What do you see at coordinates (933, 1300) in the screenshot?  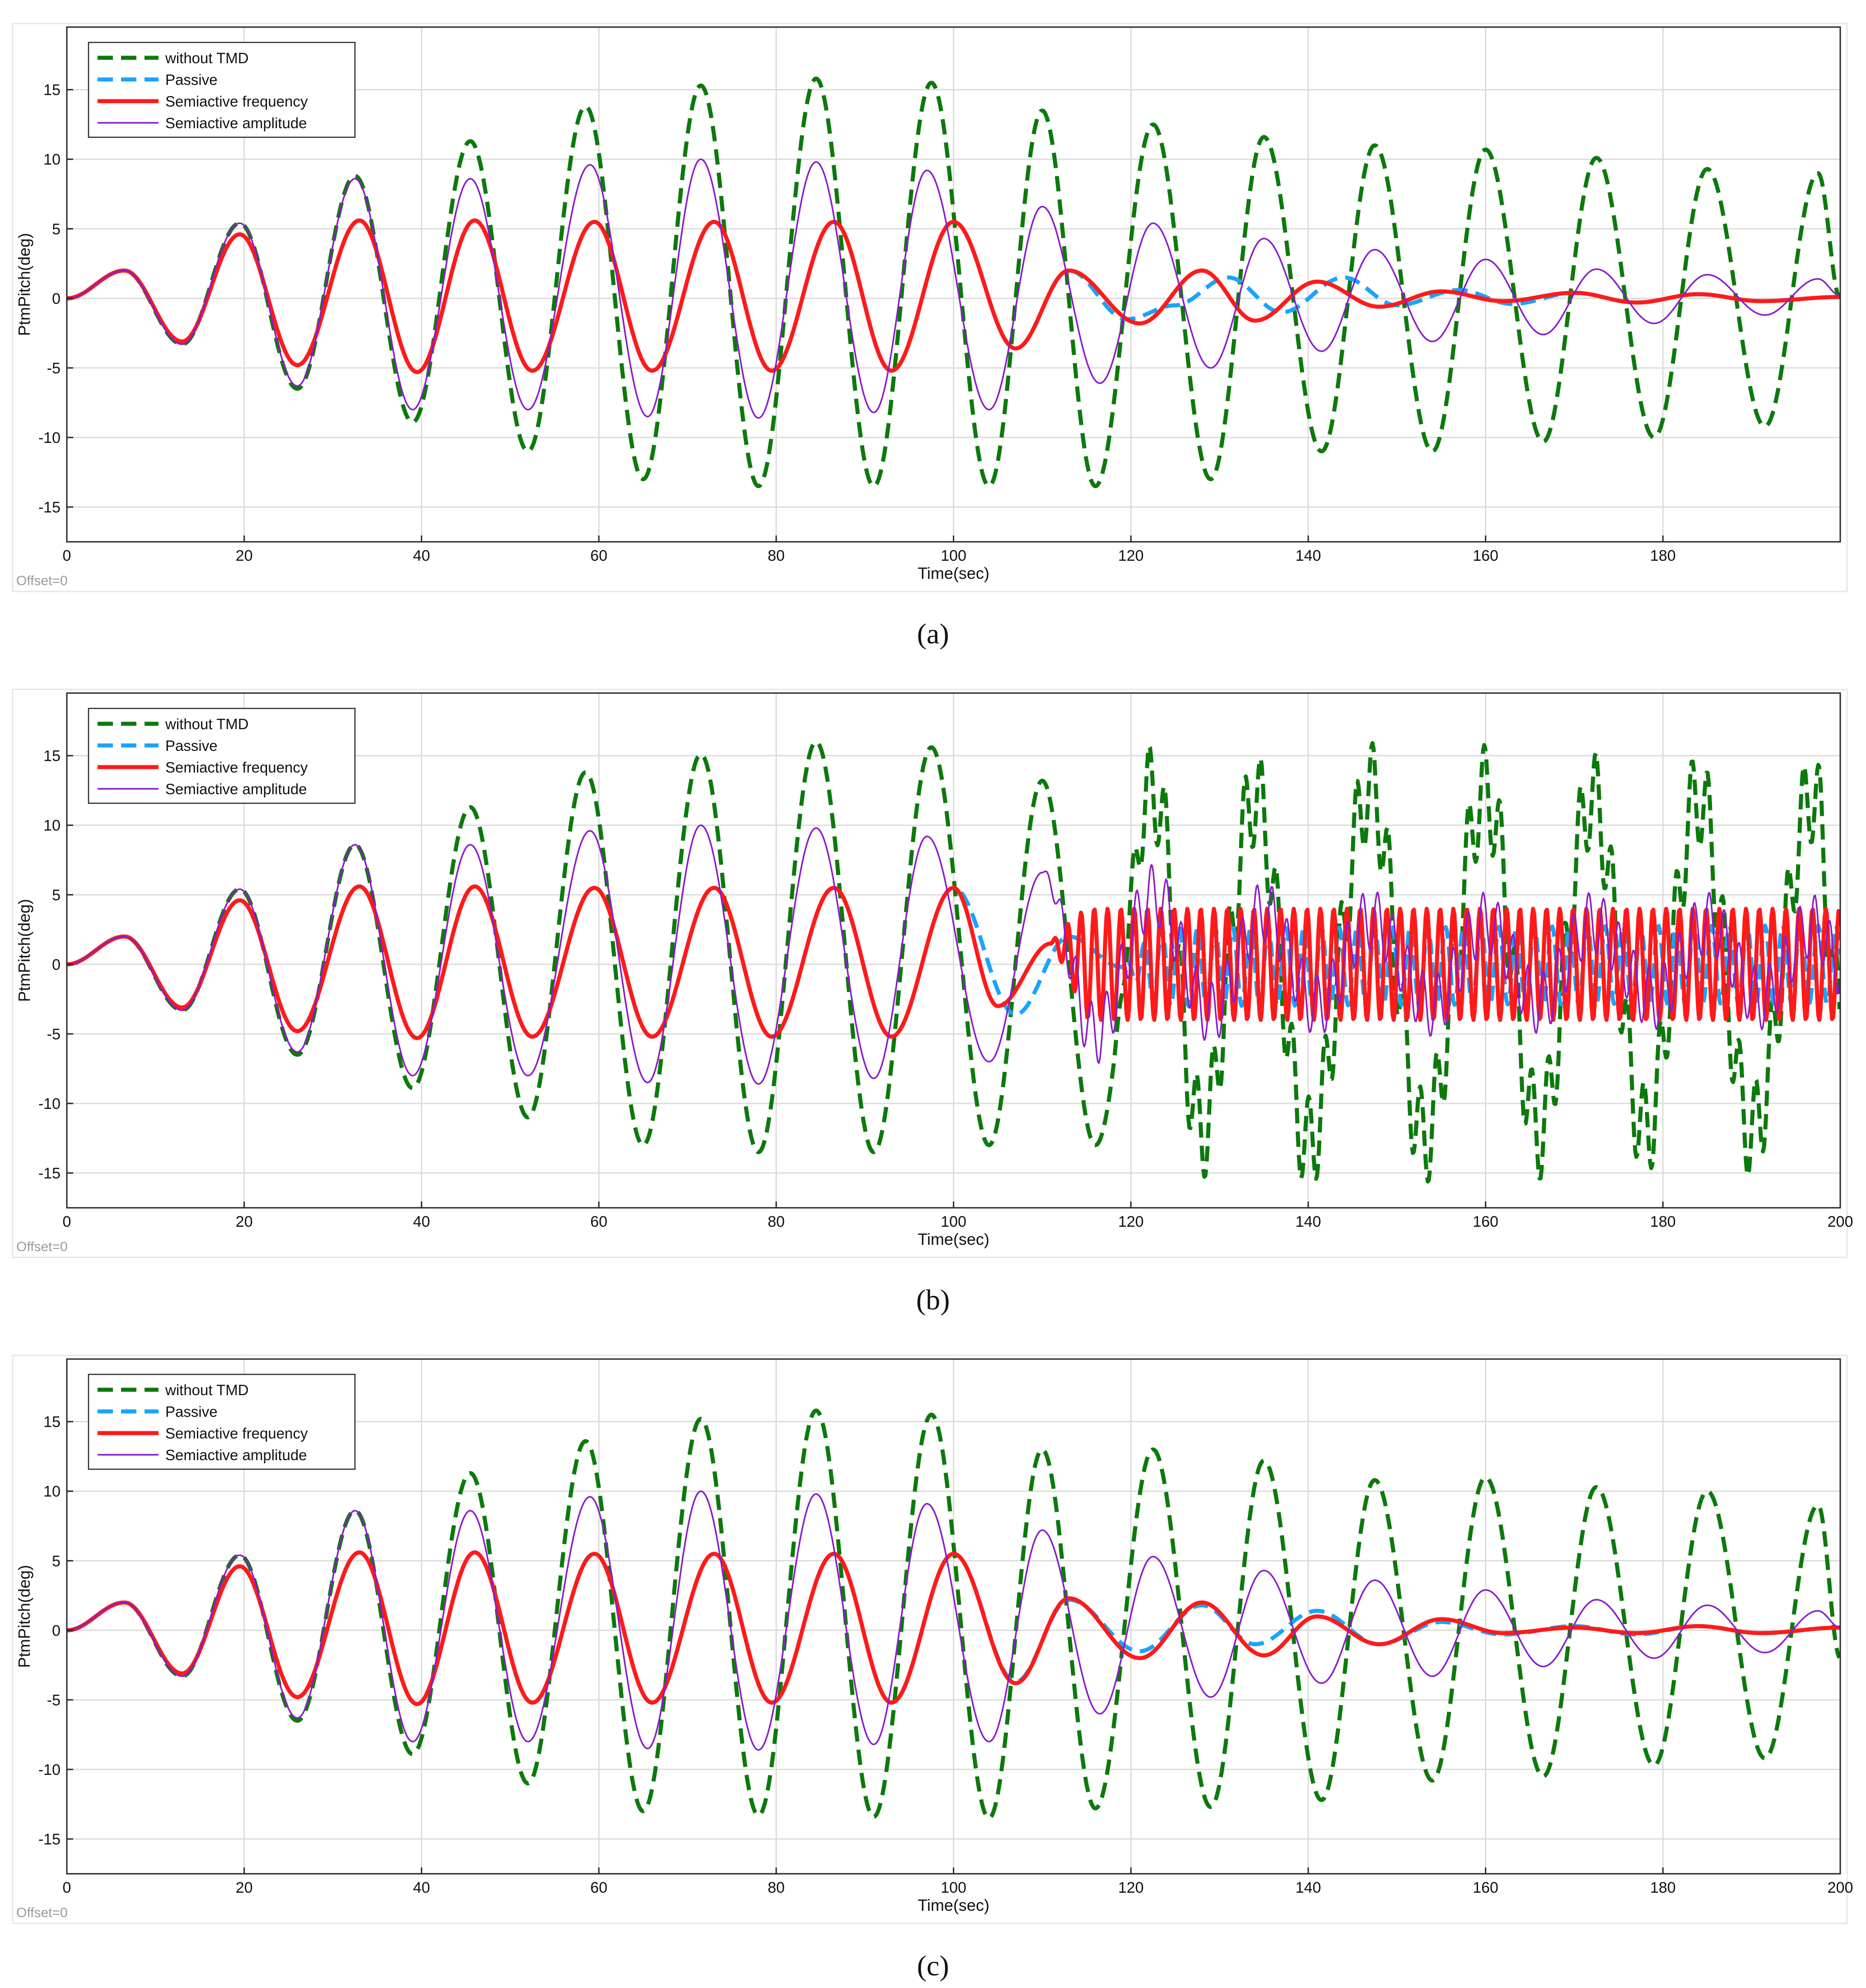 I see `caption-b: (b)` at bounding box center [933, 1300].